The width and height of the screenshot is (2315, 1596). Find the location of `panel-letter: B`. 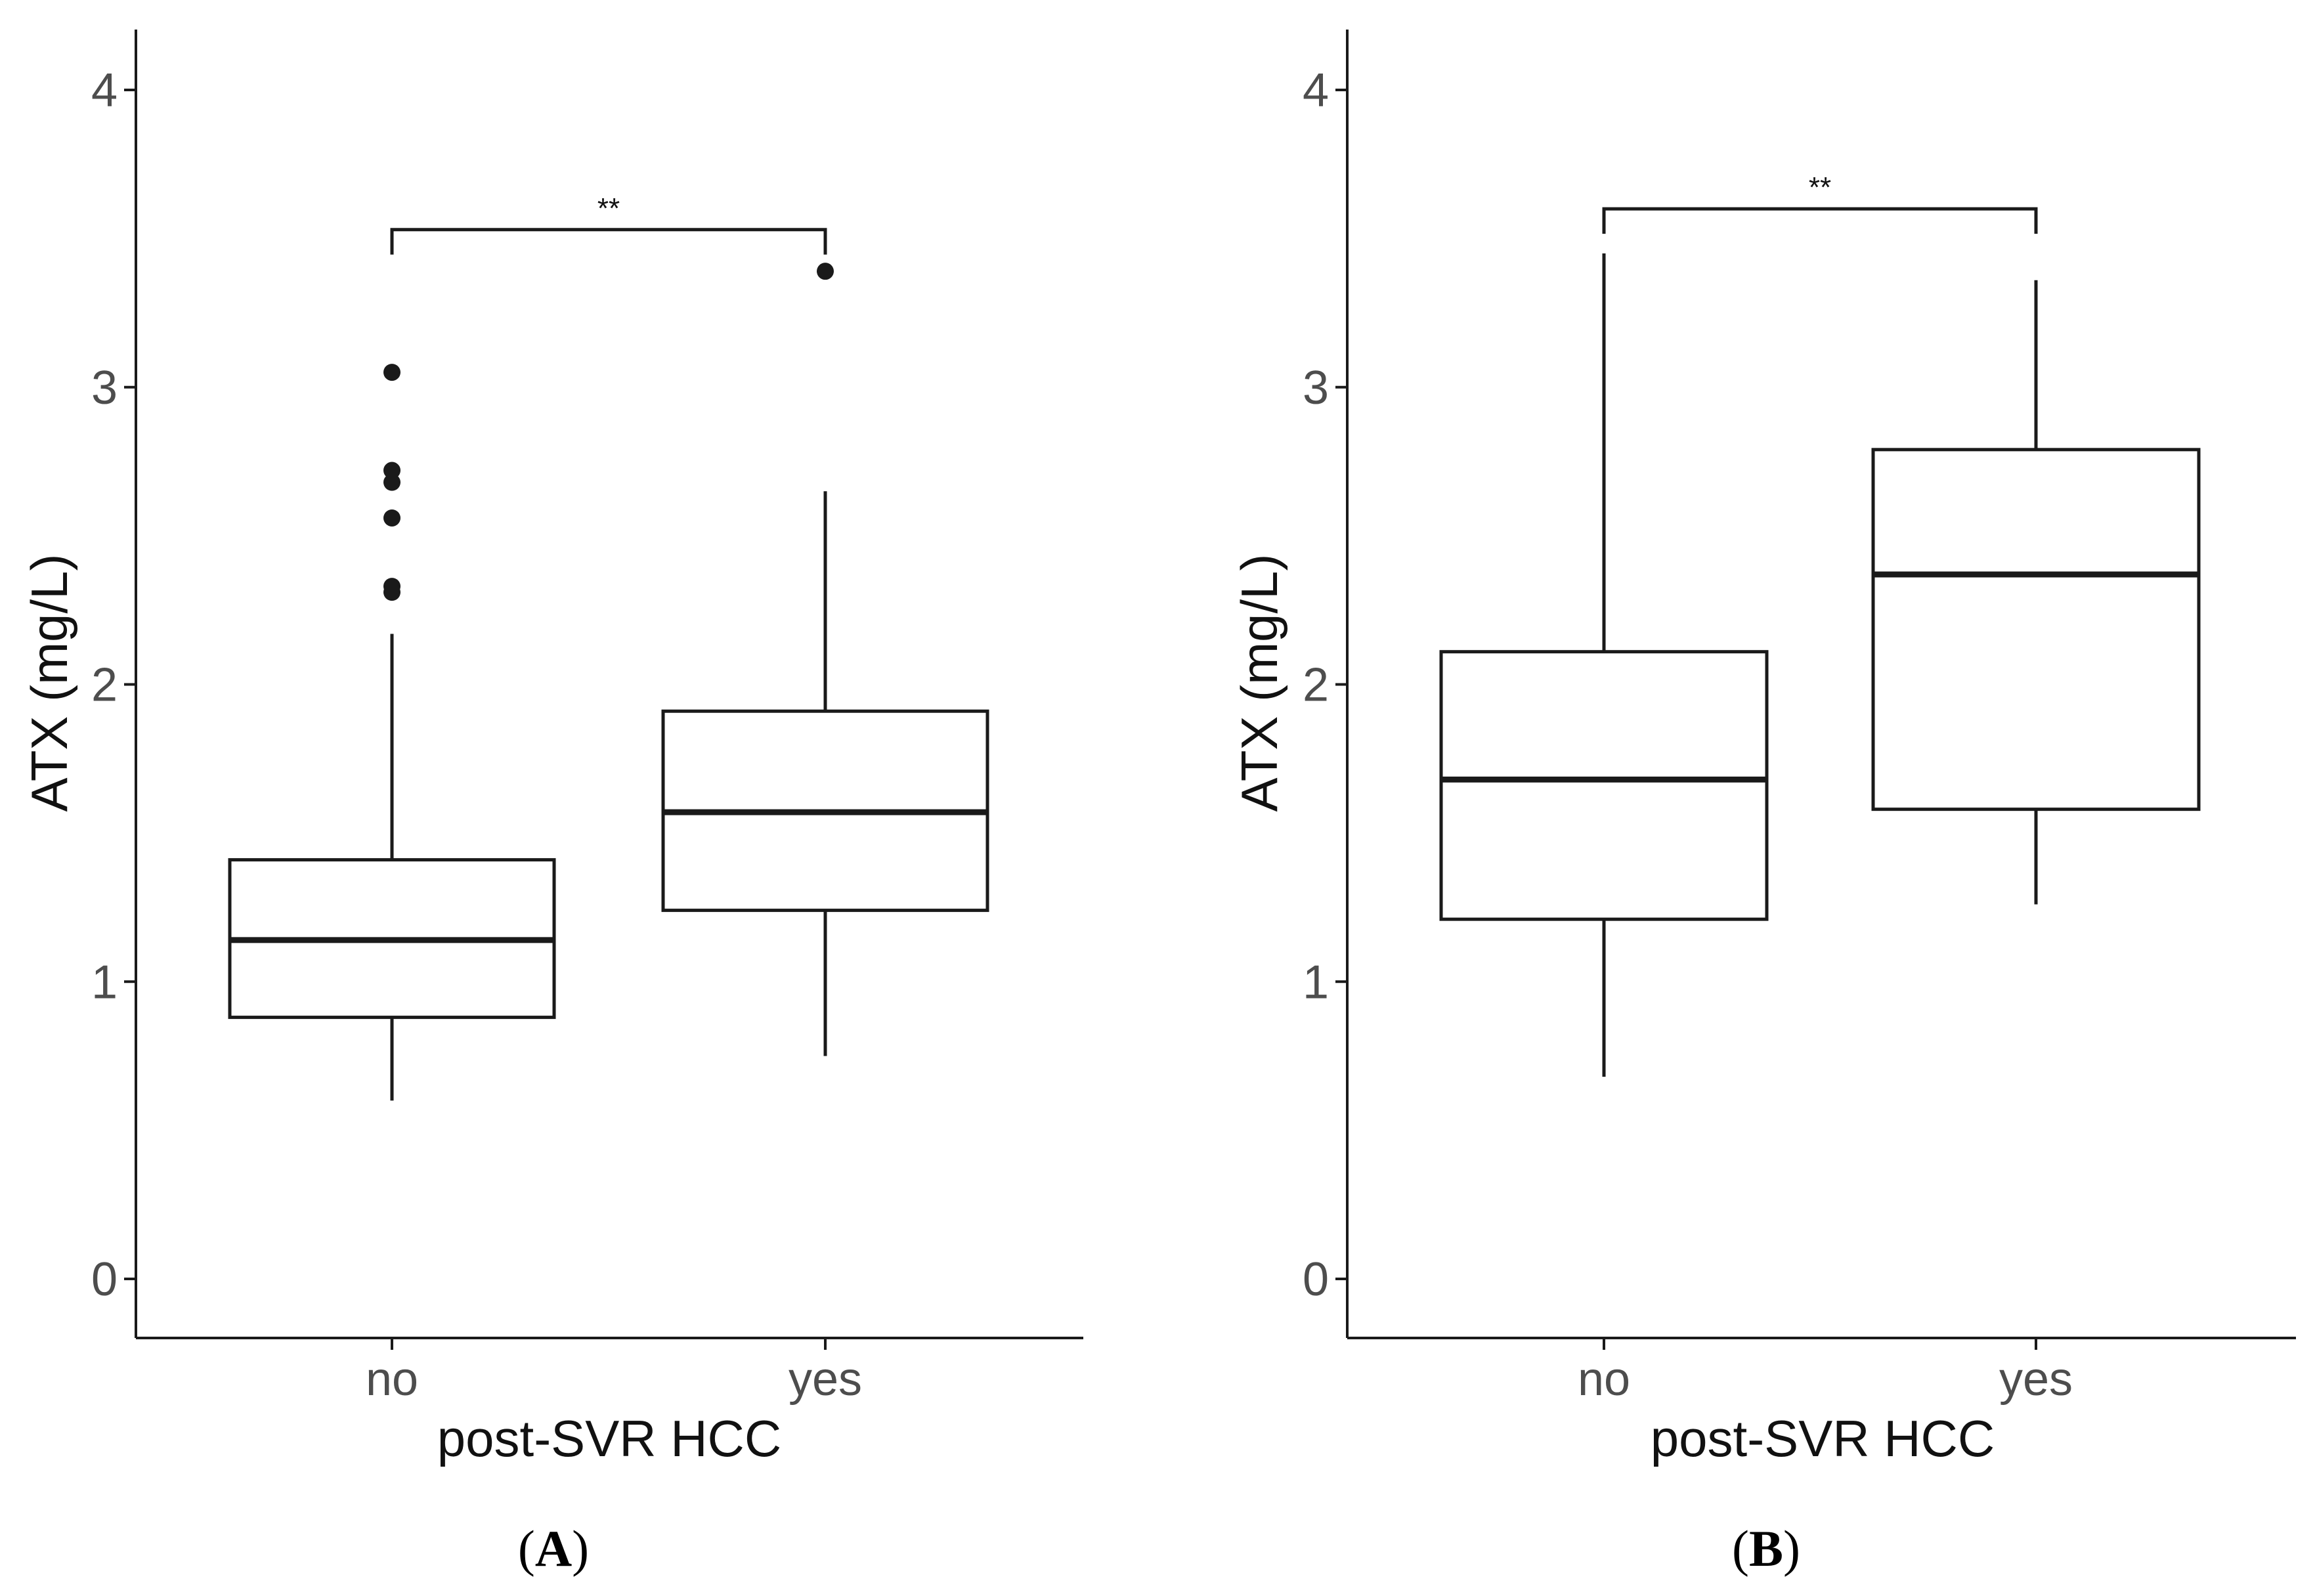

panel-letter: B is located at coordinates (1766, 1549).